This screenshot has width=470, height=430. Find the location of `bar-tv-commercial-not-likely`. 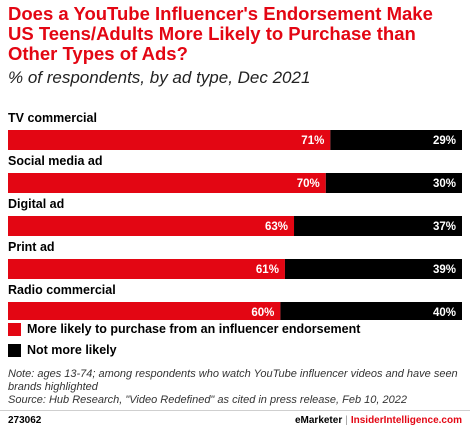

bar-tv-commercial-not-likely is located at coordinates (396, 140).